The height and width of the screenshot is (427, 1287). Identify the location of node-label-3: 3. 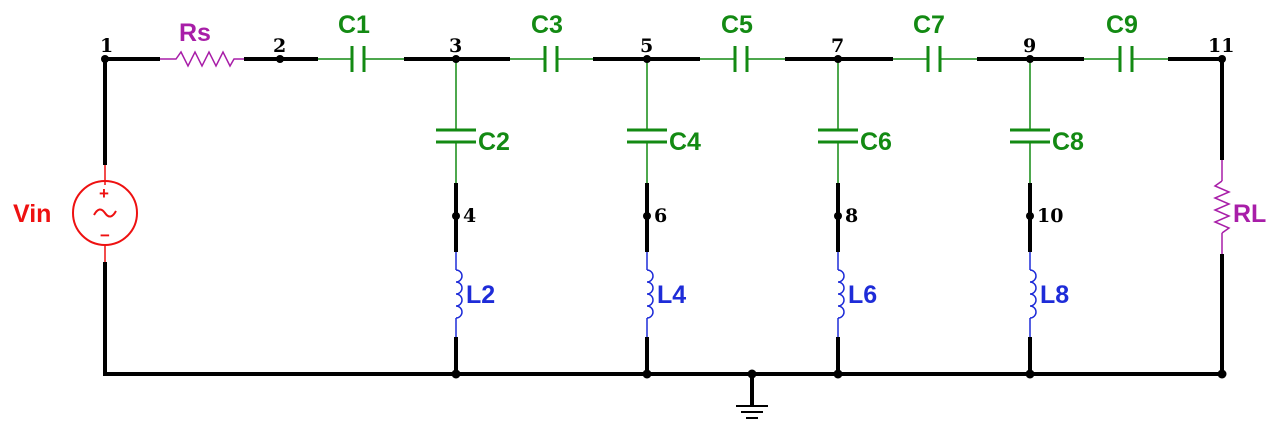
(455, 46).